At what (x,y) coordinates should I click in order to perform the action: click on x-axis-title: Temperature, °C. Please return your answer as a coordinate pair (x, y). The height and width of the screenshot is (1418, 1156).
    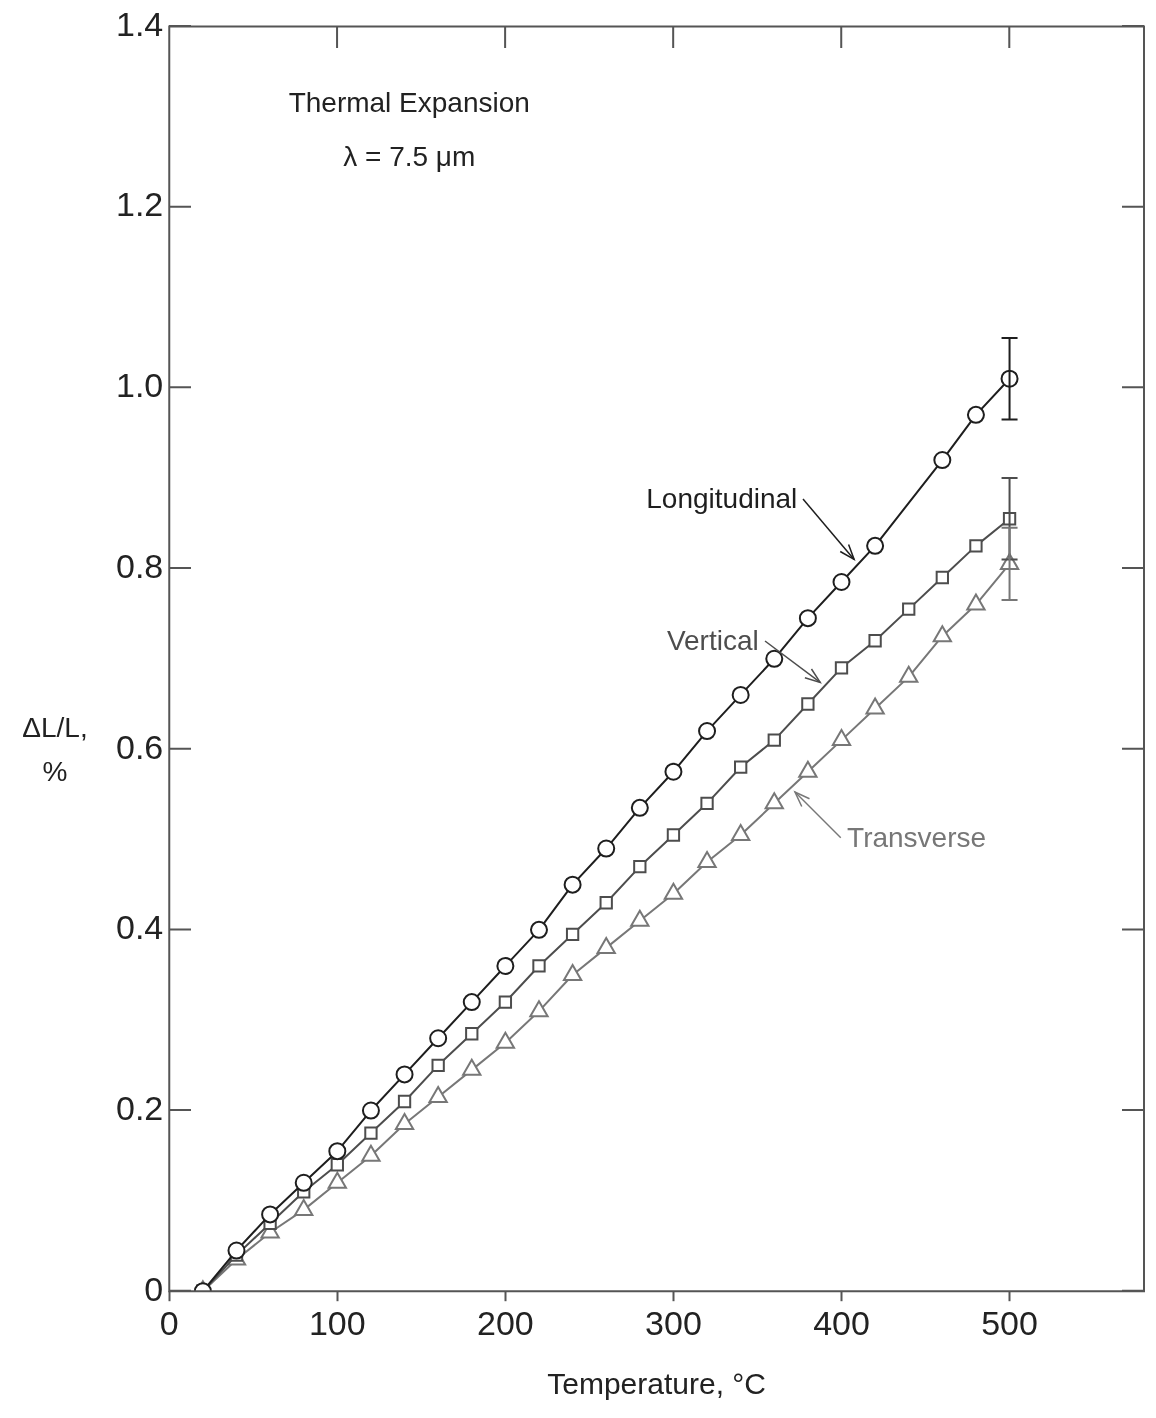
    Looking at the image, I should click on (657, 1384).